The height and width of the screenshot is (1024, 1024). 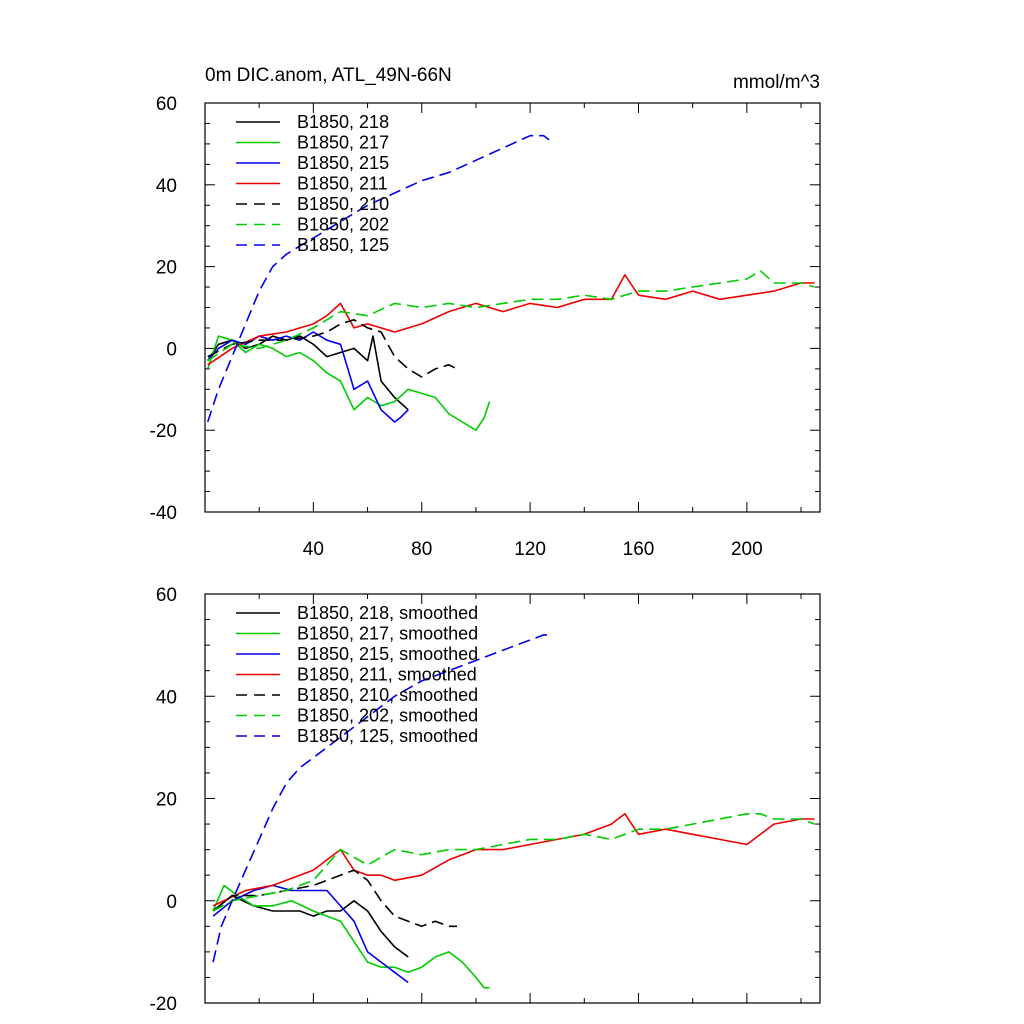 I want to click on legend-label: B1850, 218, so click(x=343, y=122).